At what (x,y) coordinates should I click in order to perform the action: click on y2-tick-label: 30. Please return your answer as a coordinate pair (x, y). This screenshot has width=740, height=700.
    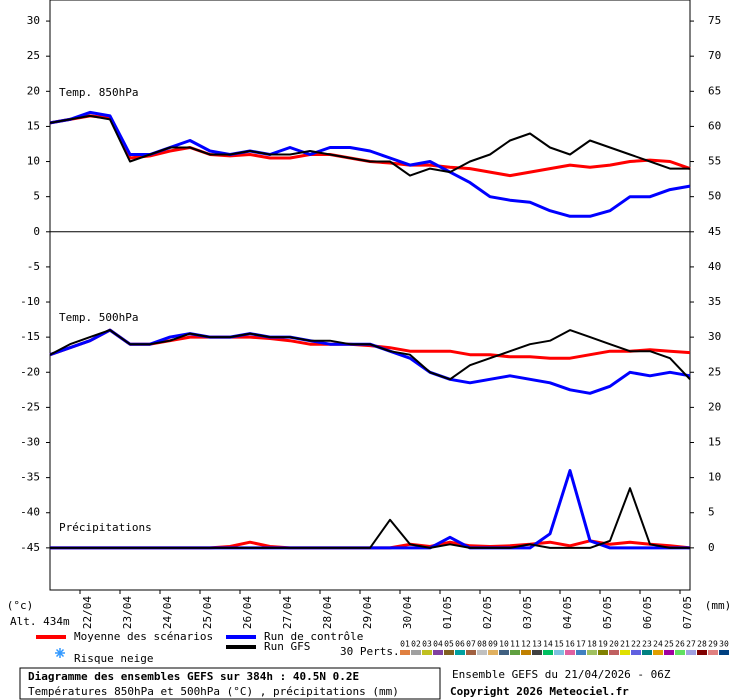
    Looking at the image, I should click on (714, 336).